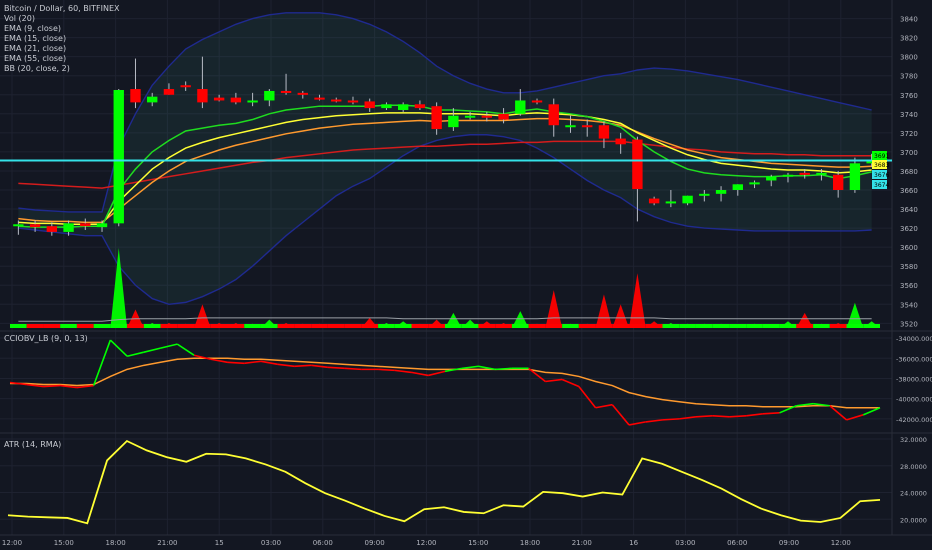  What do you see at coordinates (909, 267) in the screenshot?
I see `price-tick-label: 3580` at bounding box center [909, 267].